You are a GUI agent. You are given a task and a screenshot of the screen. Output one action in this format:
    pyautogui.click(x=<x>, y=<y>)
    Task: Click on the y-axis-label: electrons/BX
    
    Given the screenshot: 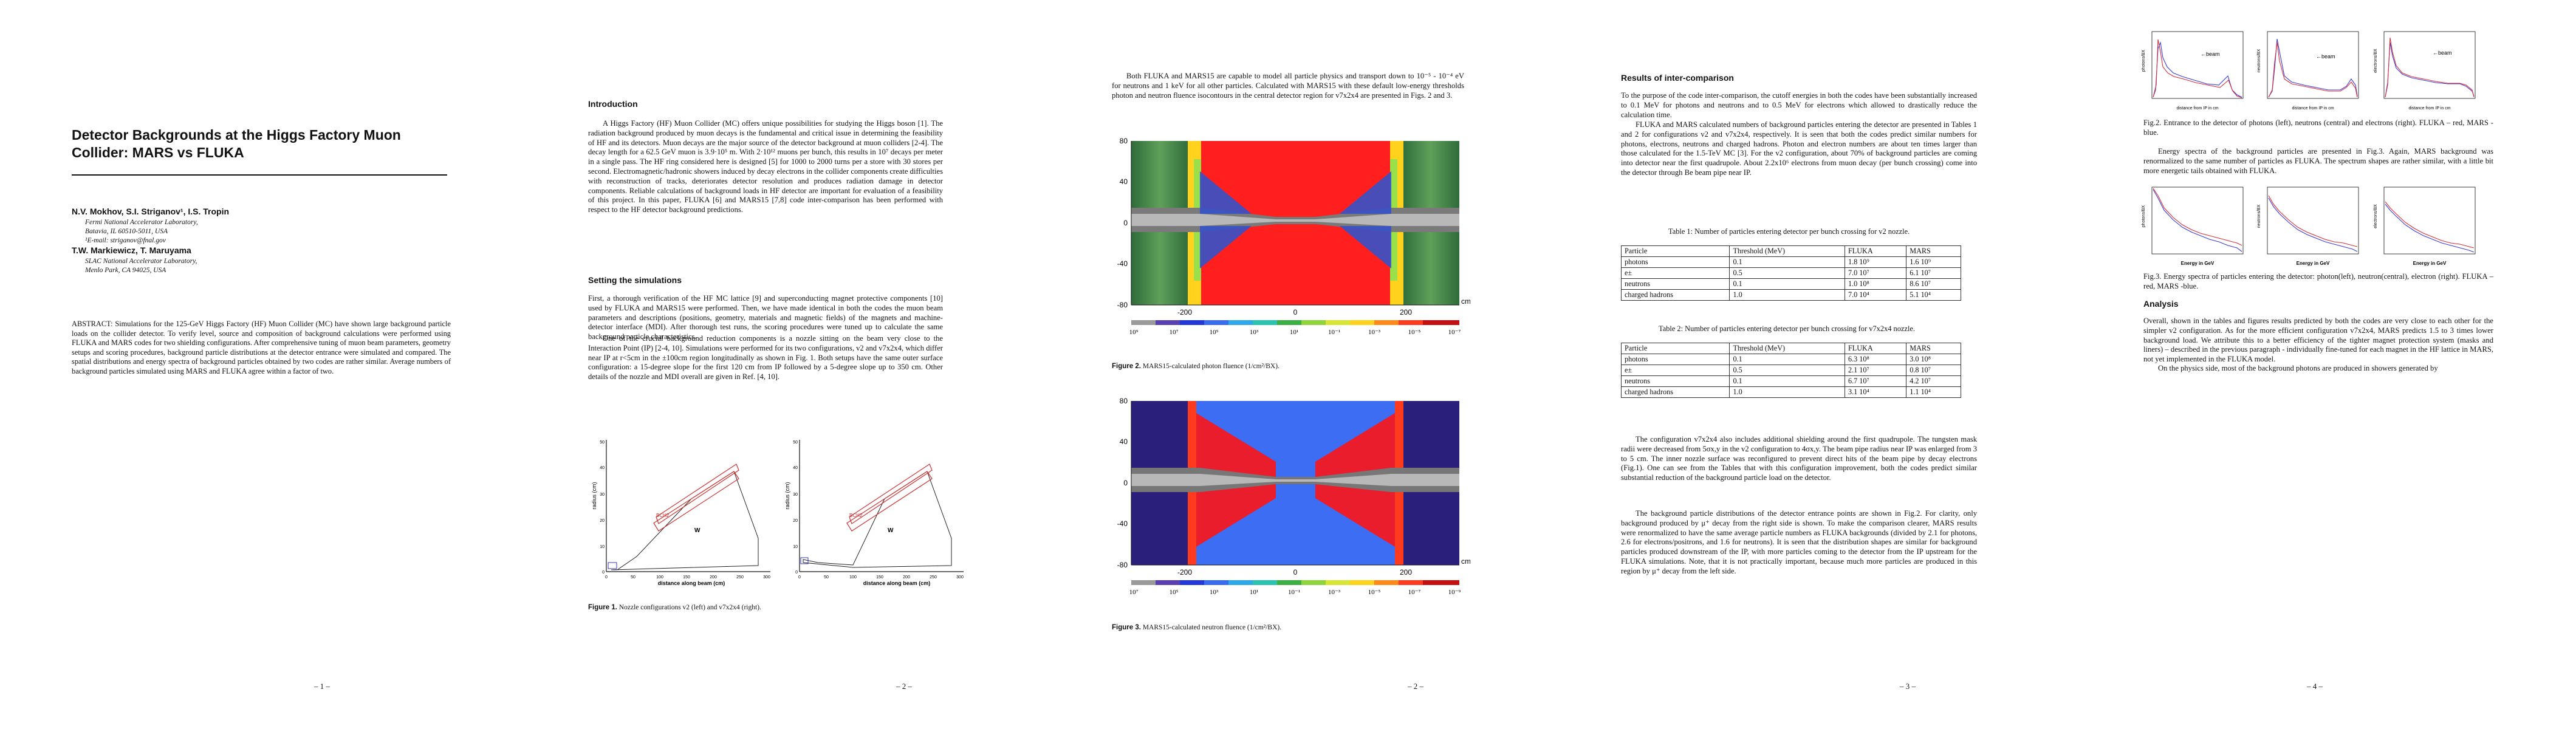 What is the action you would take?
    pyautogui.click(x=2376, y=216)
    